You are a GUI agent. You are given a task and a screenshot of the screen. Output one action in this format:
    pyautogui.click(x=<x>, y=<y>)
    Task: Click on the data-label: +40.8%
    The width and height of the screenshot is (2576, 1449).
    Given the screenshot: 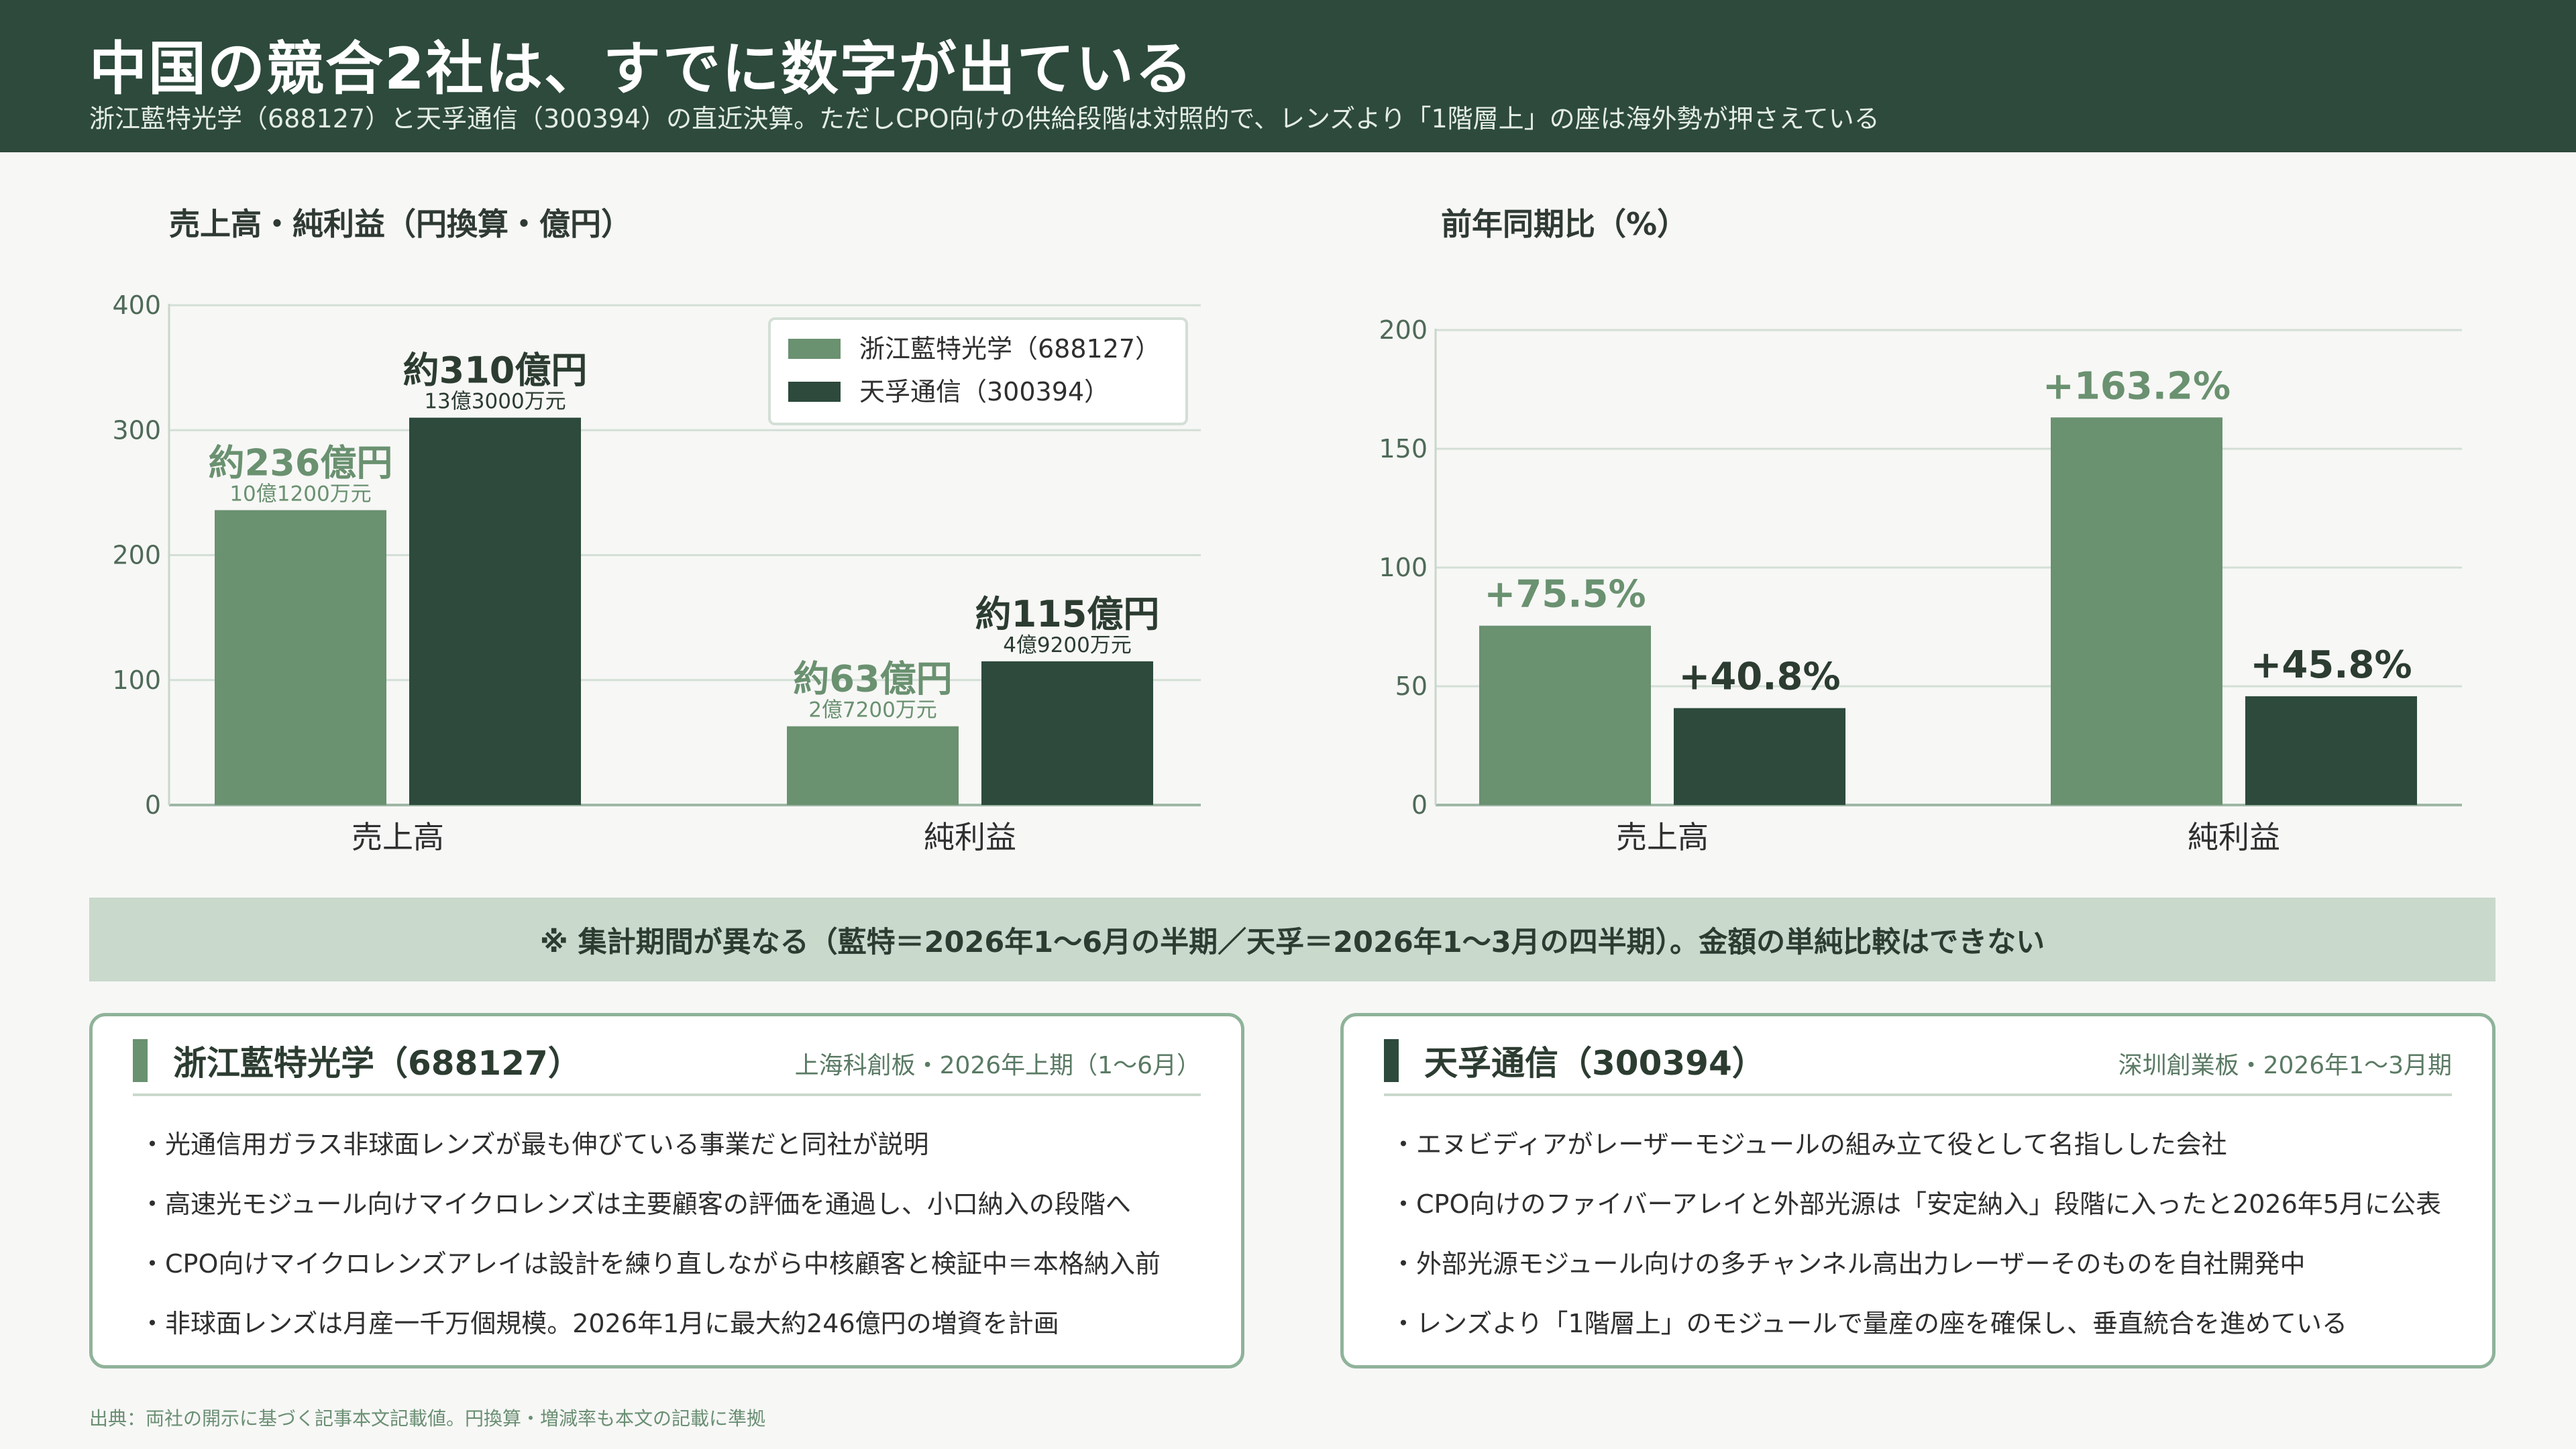 What is the action you would take?
    pyautogui.click(x=1759, y=677)
    